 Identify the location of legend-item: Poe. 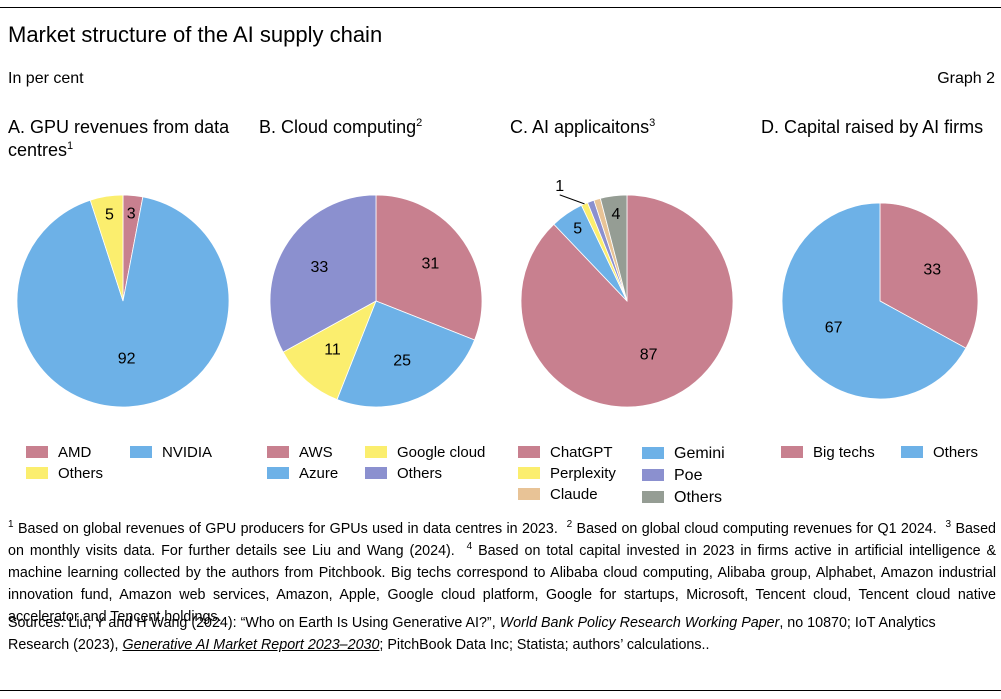
(672, 476).